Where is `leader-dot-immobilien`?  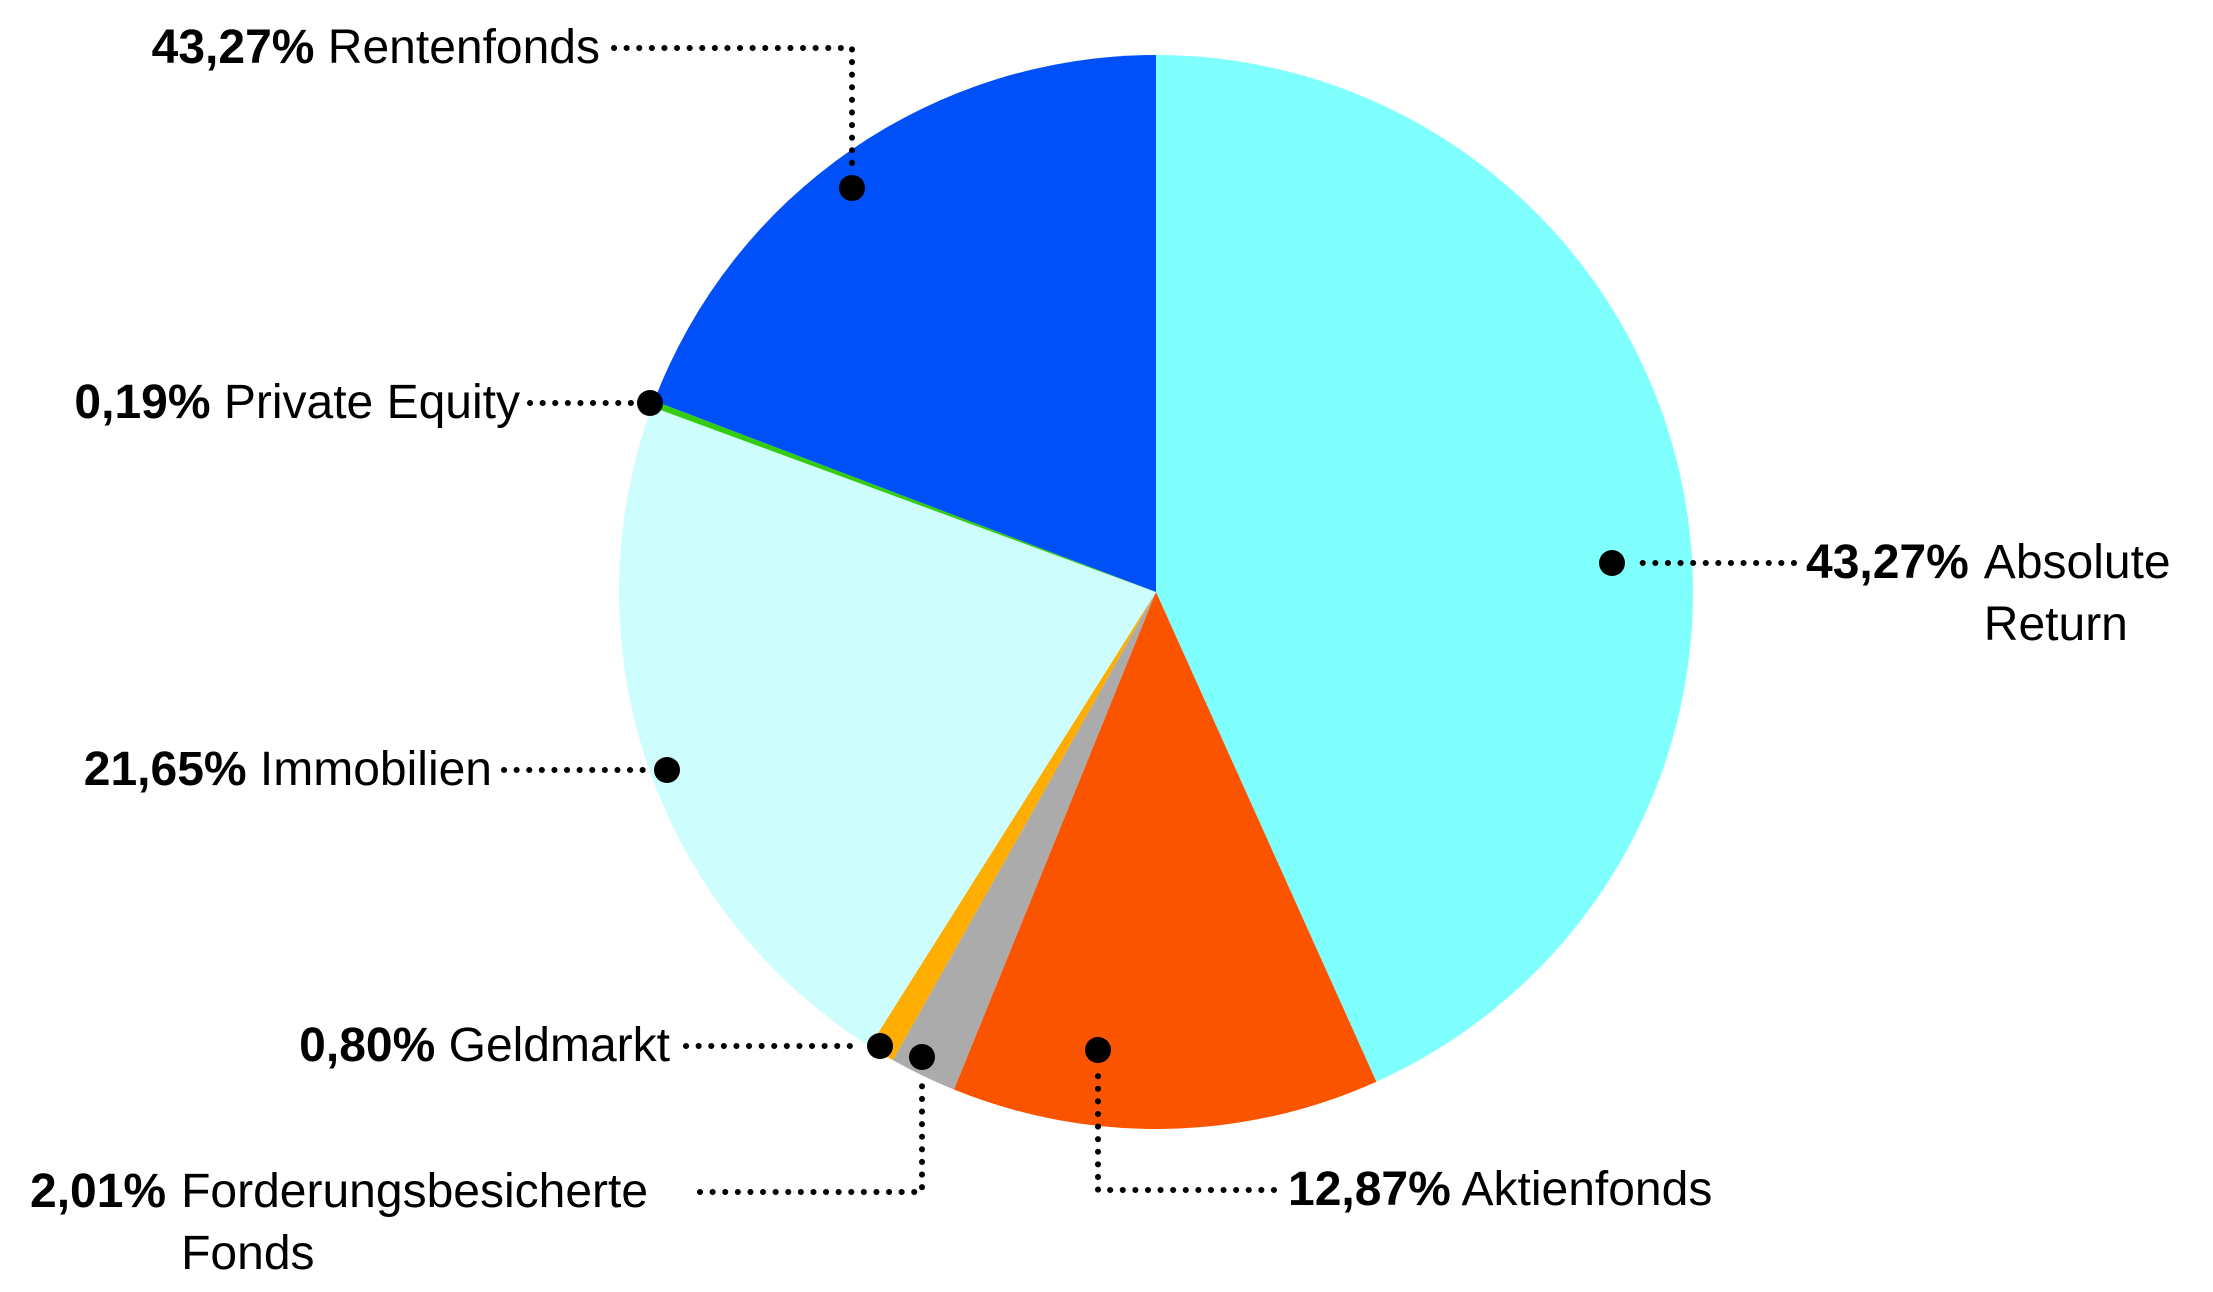 leader-dot-immobilien is located at coordinates (667, 770).